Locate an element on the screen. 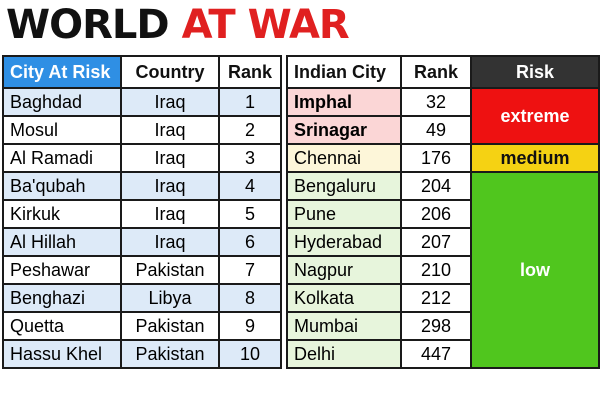 The width and height of the screenshot is (600, 410). cell-rank: 8 is located at coordinates (250, 298).